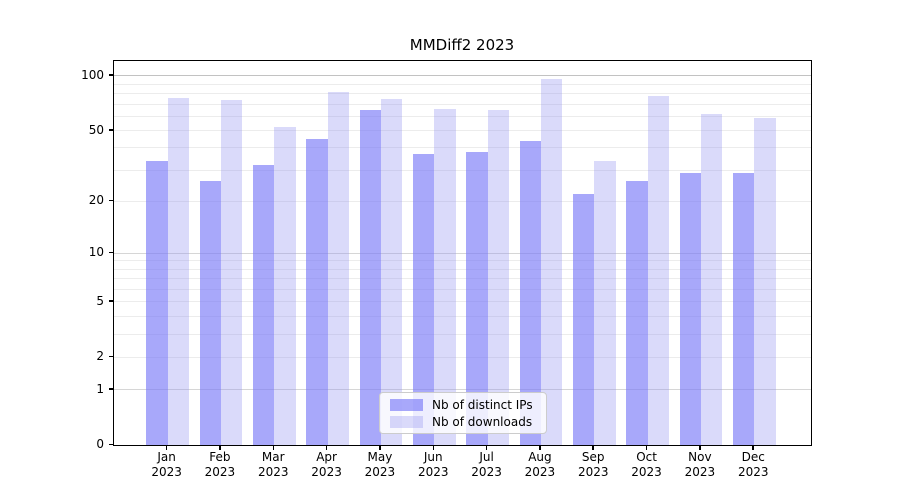 The width and height of the screenshot is (900, 500). I want to click on y-tick-label: 50, so click(96, 129).